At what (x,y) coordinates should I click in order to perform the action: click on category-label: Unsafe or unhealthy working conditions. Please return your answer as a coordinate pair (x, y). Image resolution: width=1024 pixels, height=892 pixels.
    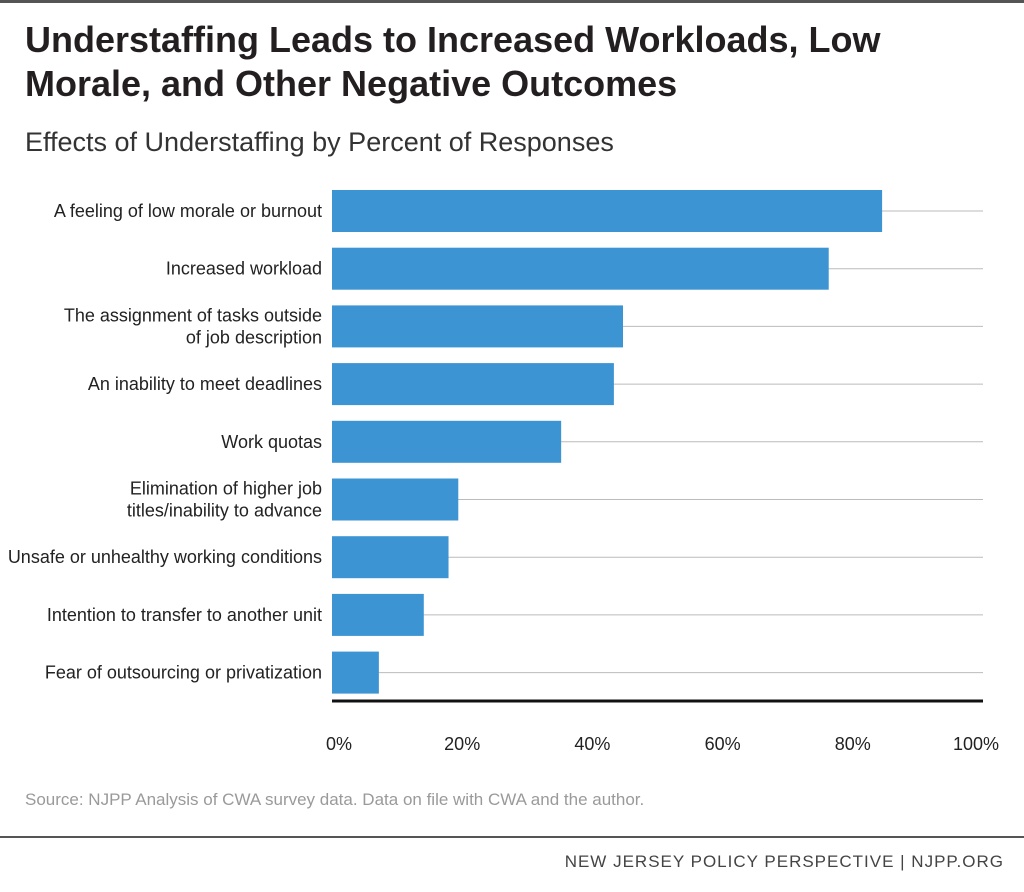
    Looking at the image, I should click on (165, 557).